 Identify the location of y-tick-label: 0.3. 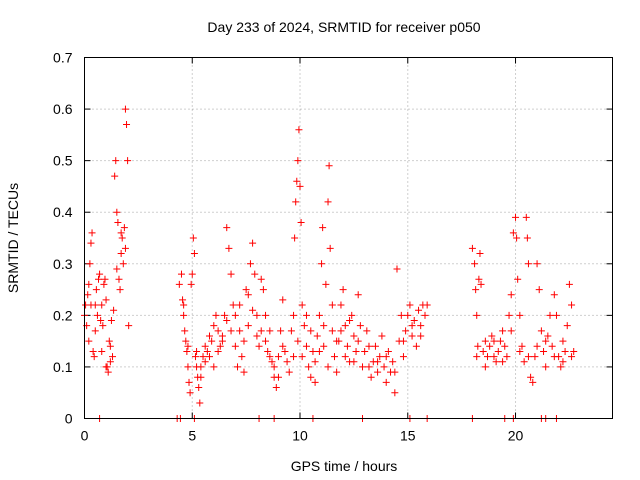
(63, 264).